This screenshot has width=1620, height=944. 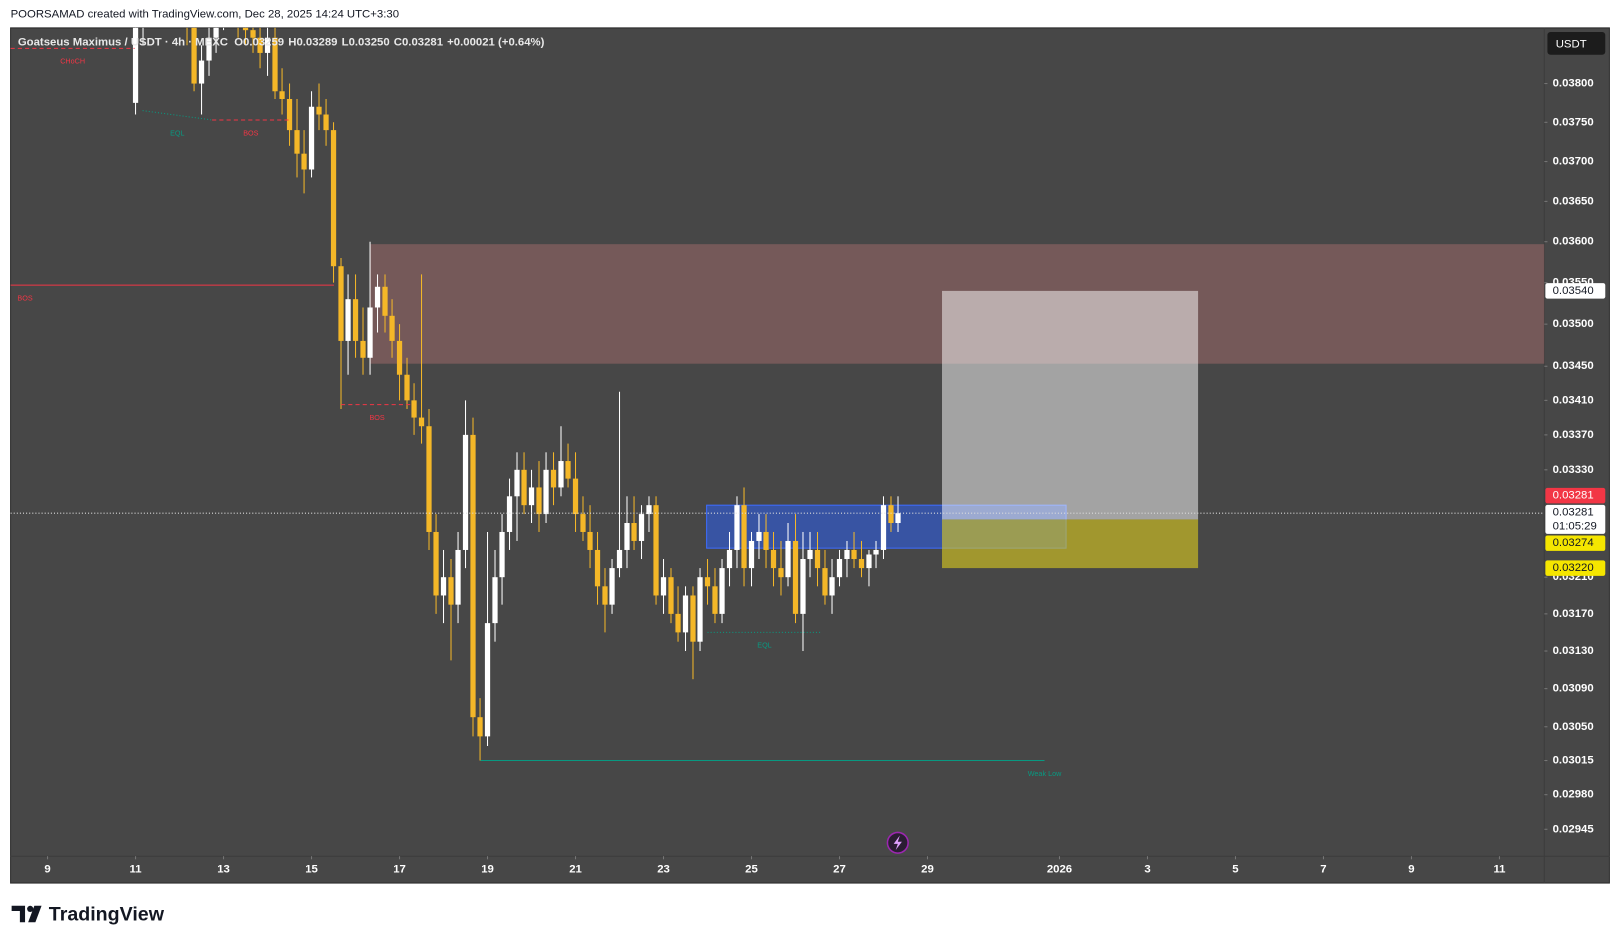 What do you see at coordinates (1573, 614) in the screenshot?
I see `y-tick-label: 0.03170` at bounding box center [1573, 614].